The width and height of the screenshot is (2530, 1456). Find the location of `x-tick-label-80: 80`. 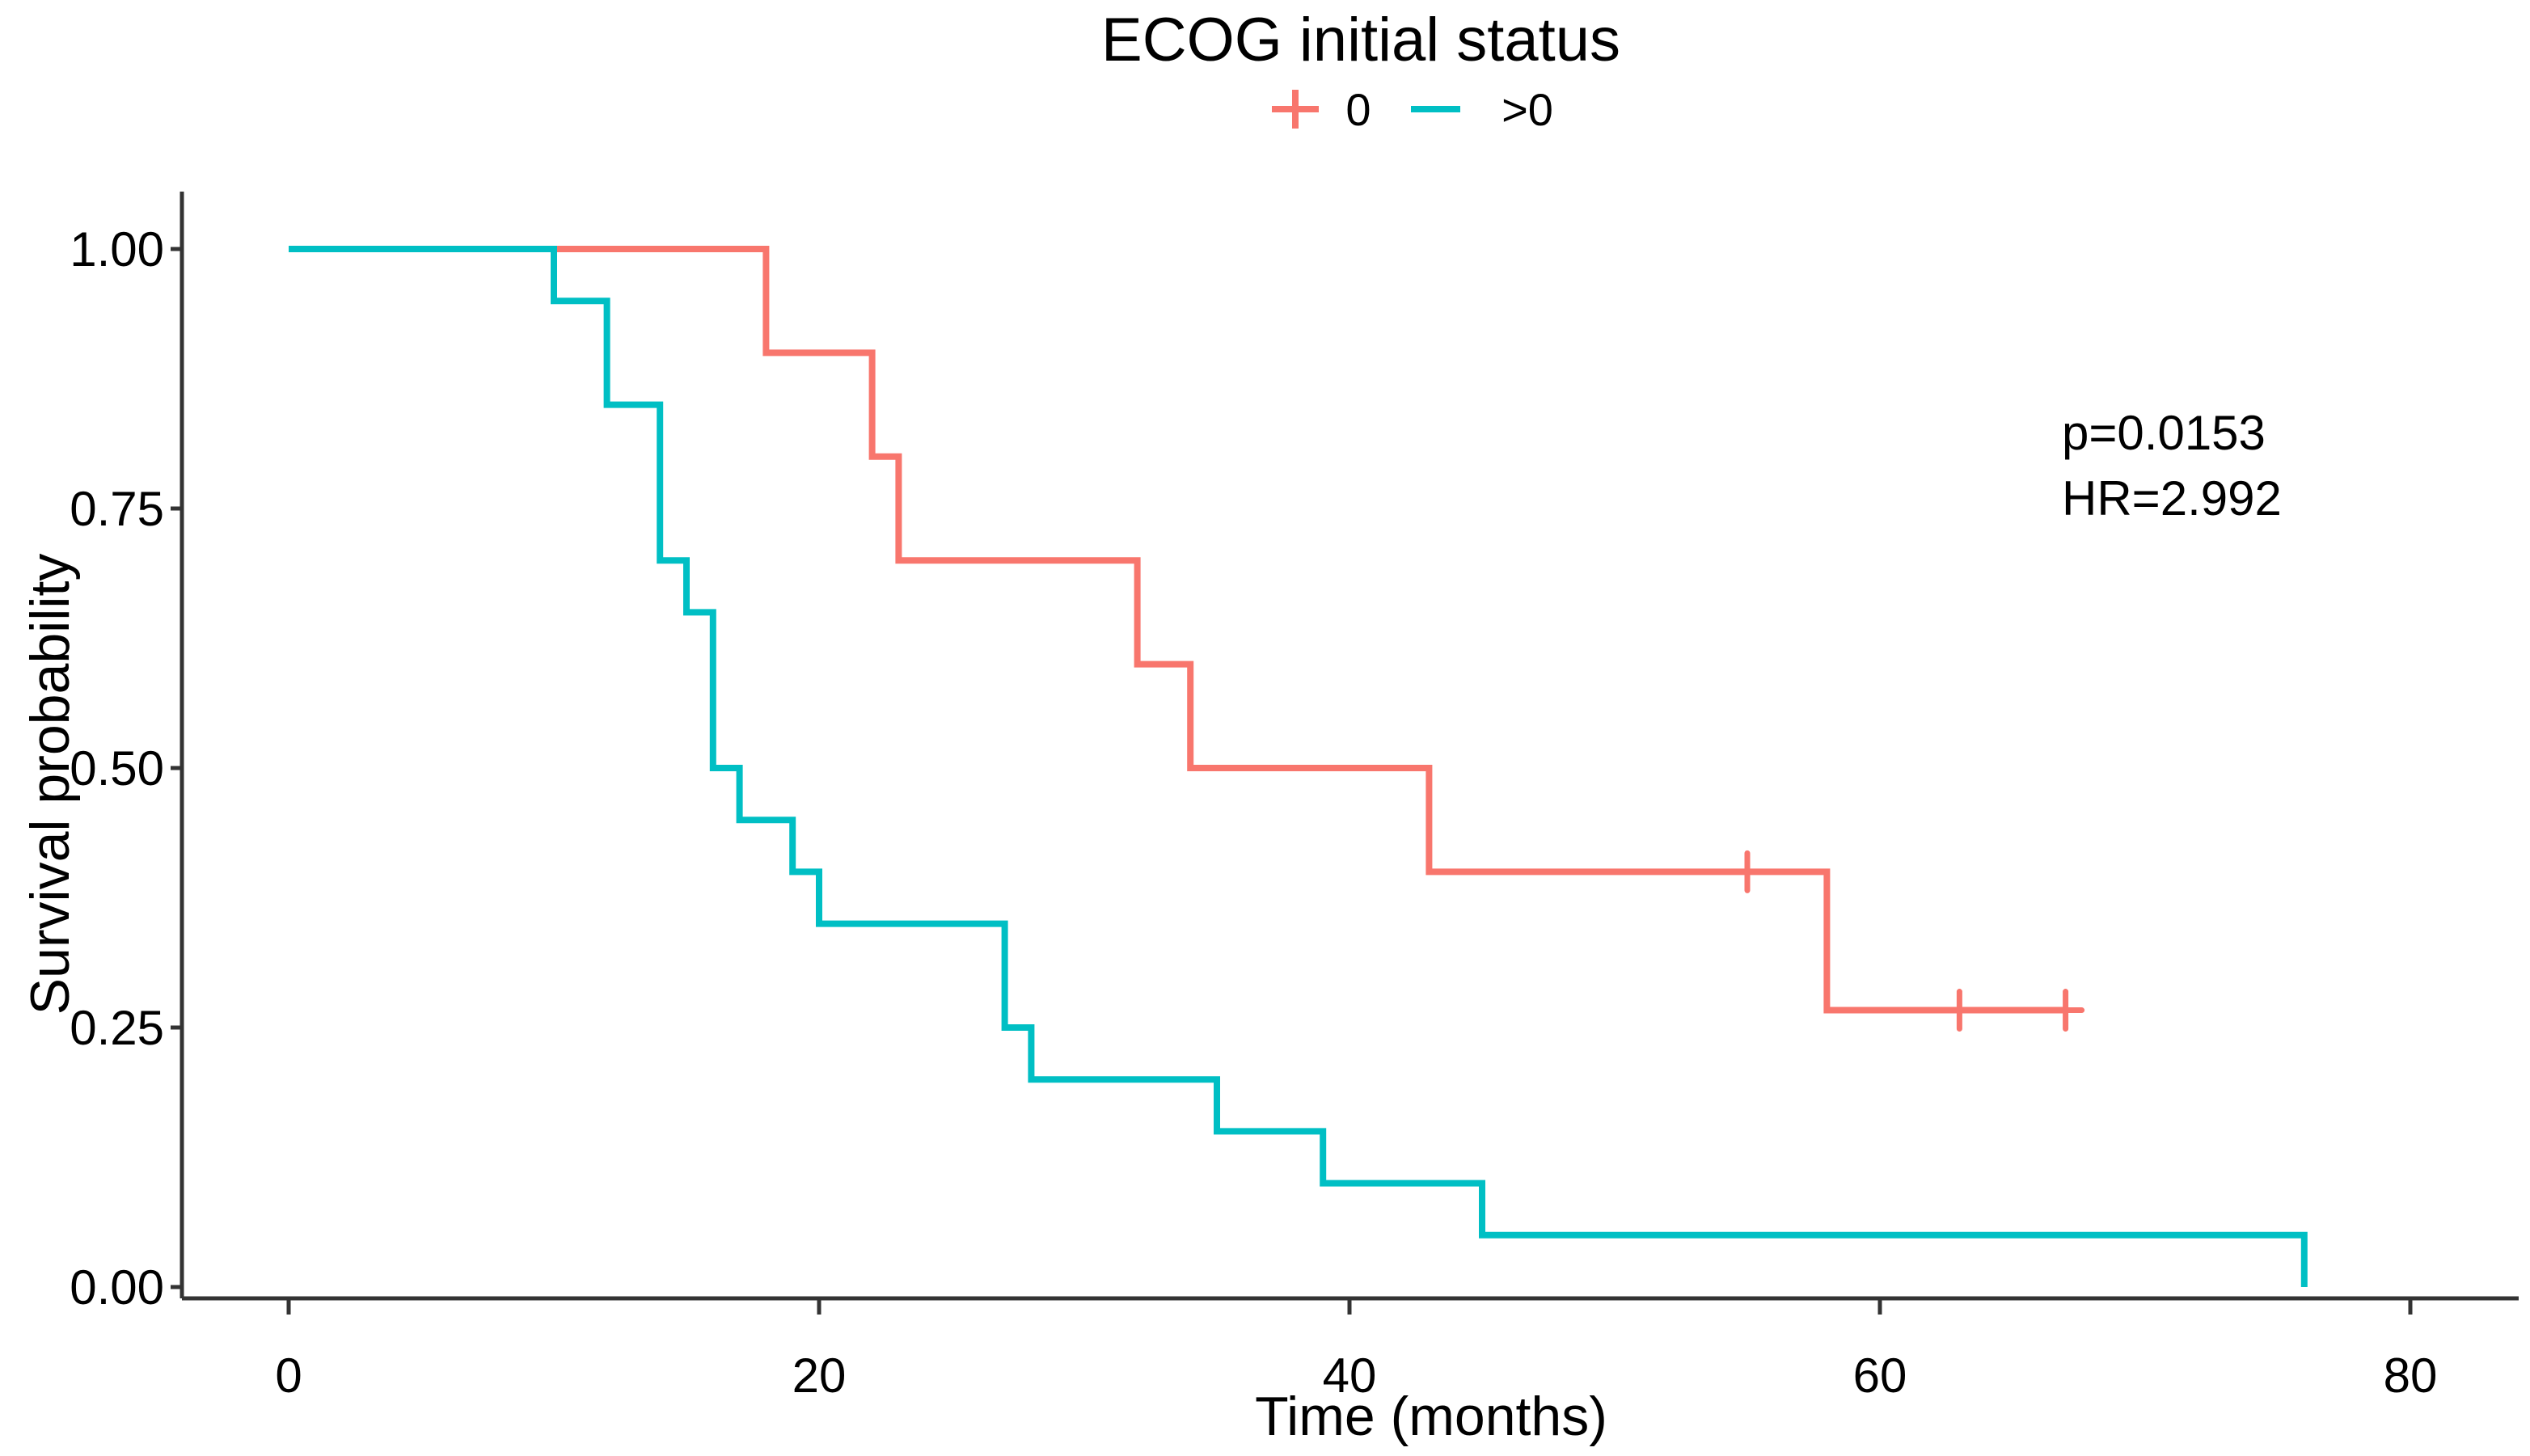

x-tick-label-80: 80 is located at coordinates (2411, 1375).